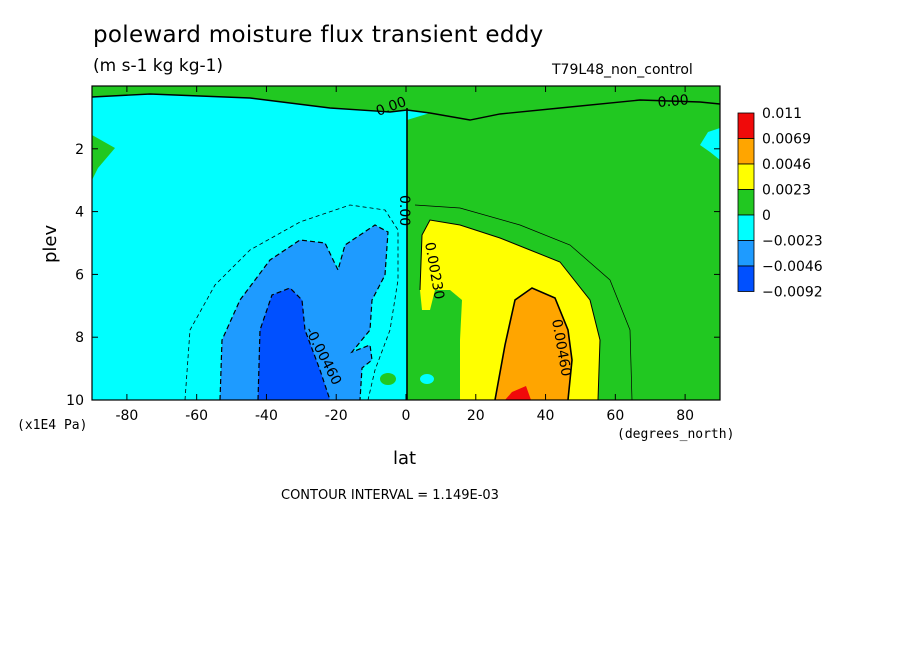 The height and width of the screenshot is (654, 904). Describe the element at coordinates (782, 114) in the screenshot. I see `colorbar-label: 0.011` at that location.